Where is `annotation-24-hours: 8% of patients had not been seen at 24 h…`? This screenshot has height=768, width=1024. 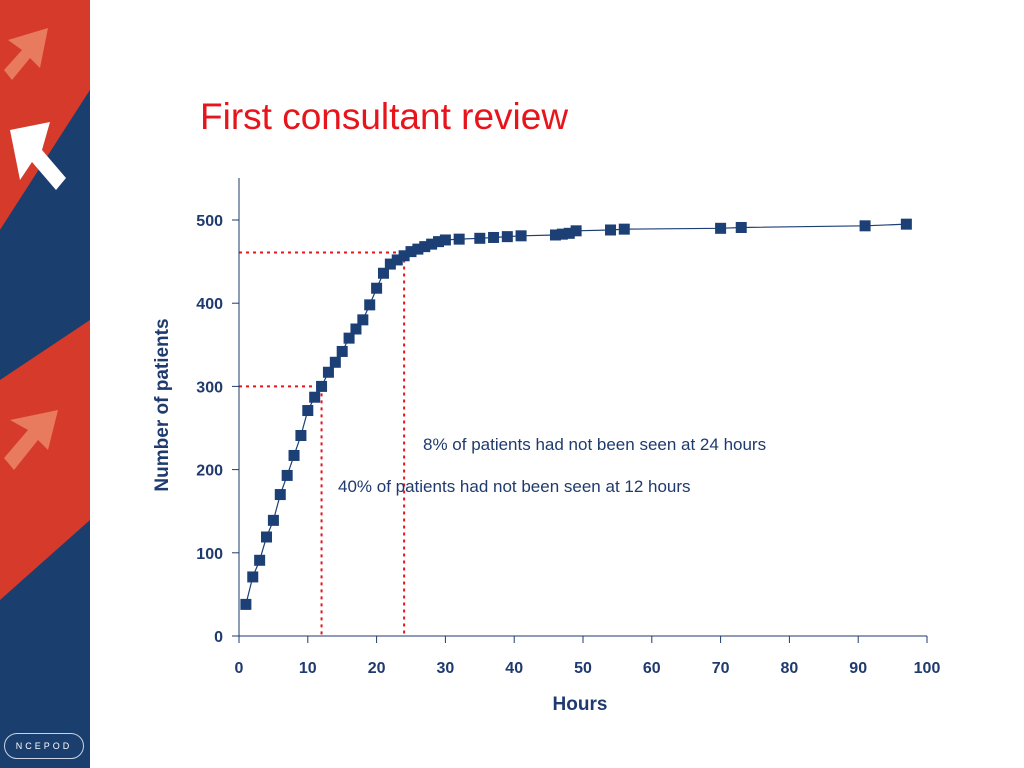
annotation-24-hours: 8% of patients had not been seen at 24 h… is located at coordinates (594, 444).